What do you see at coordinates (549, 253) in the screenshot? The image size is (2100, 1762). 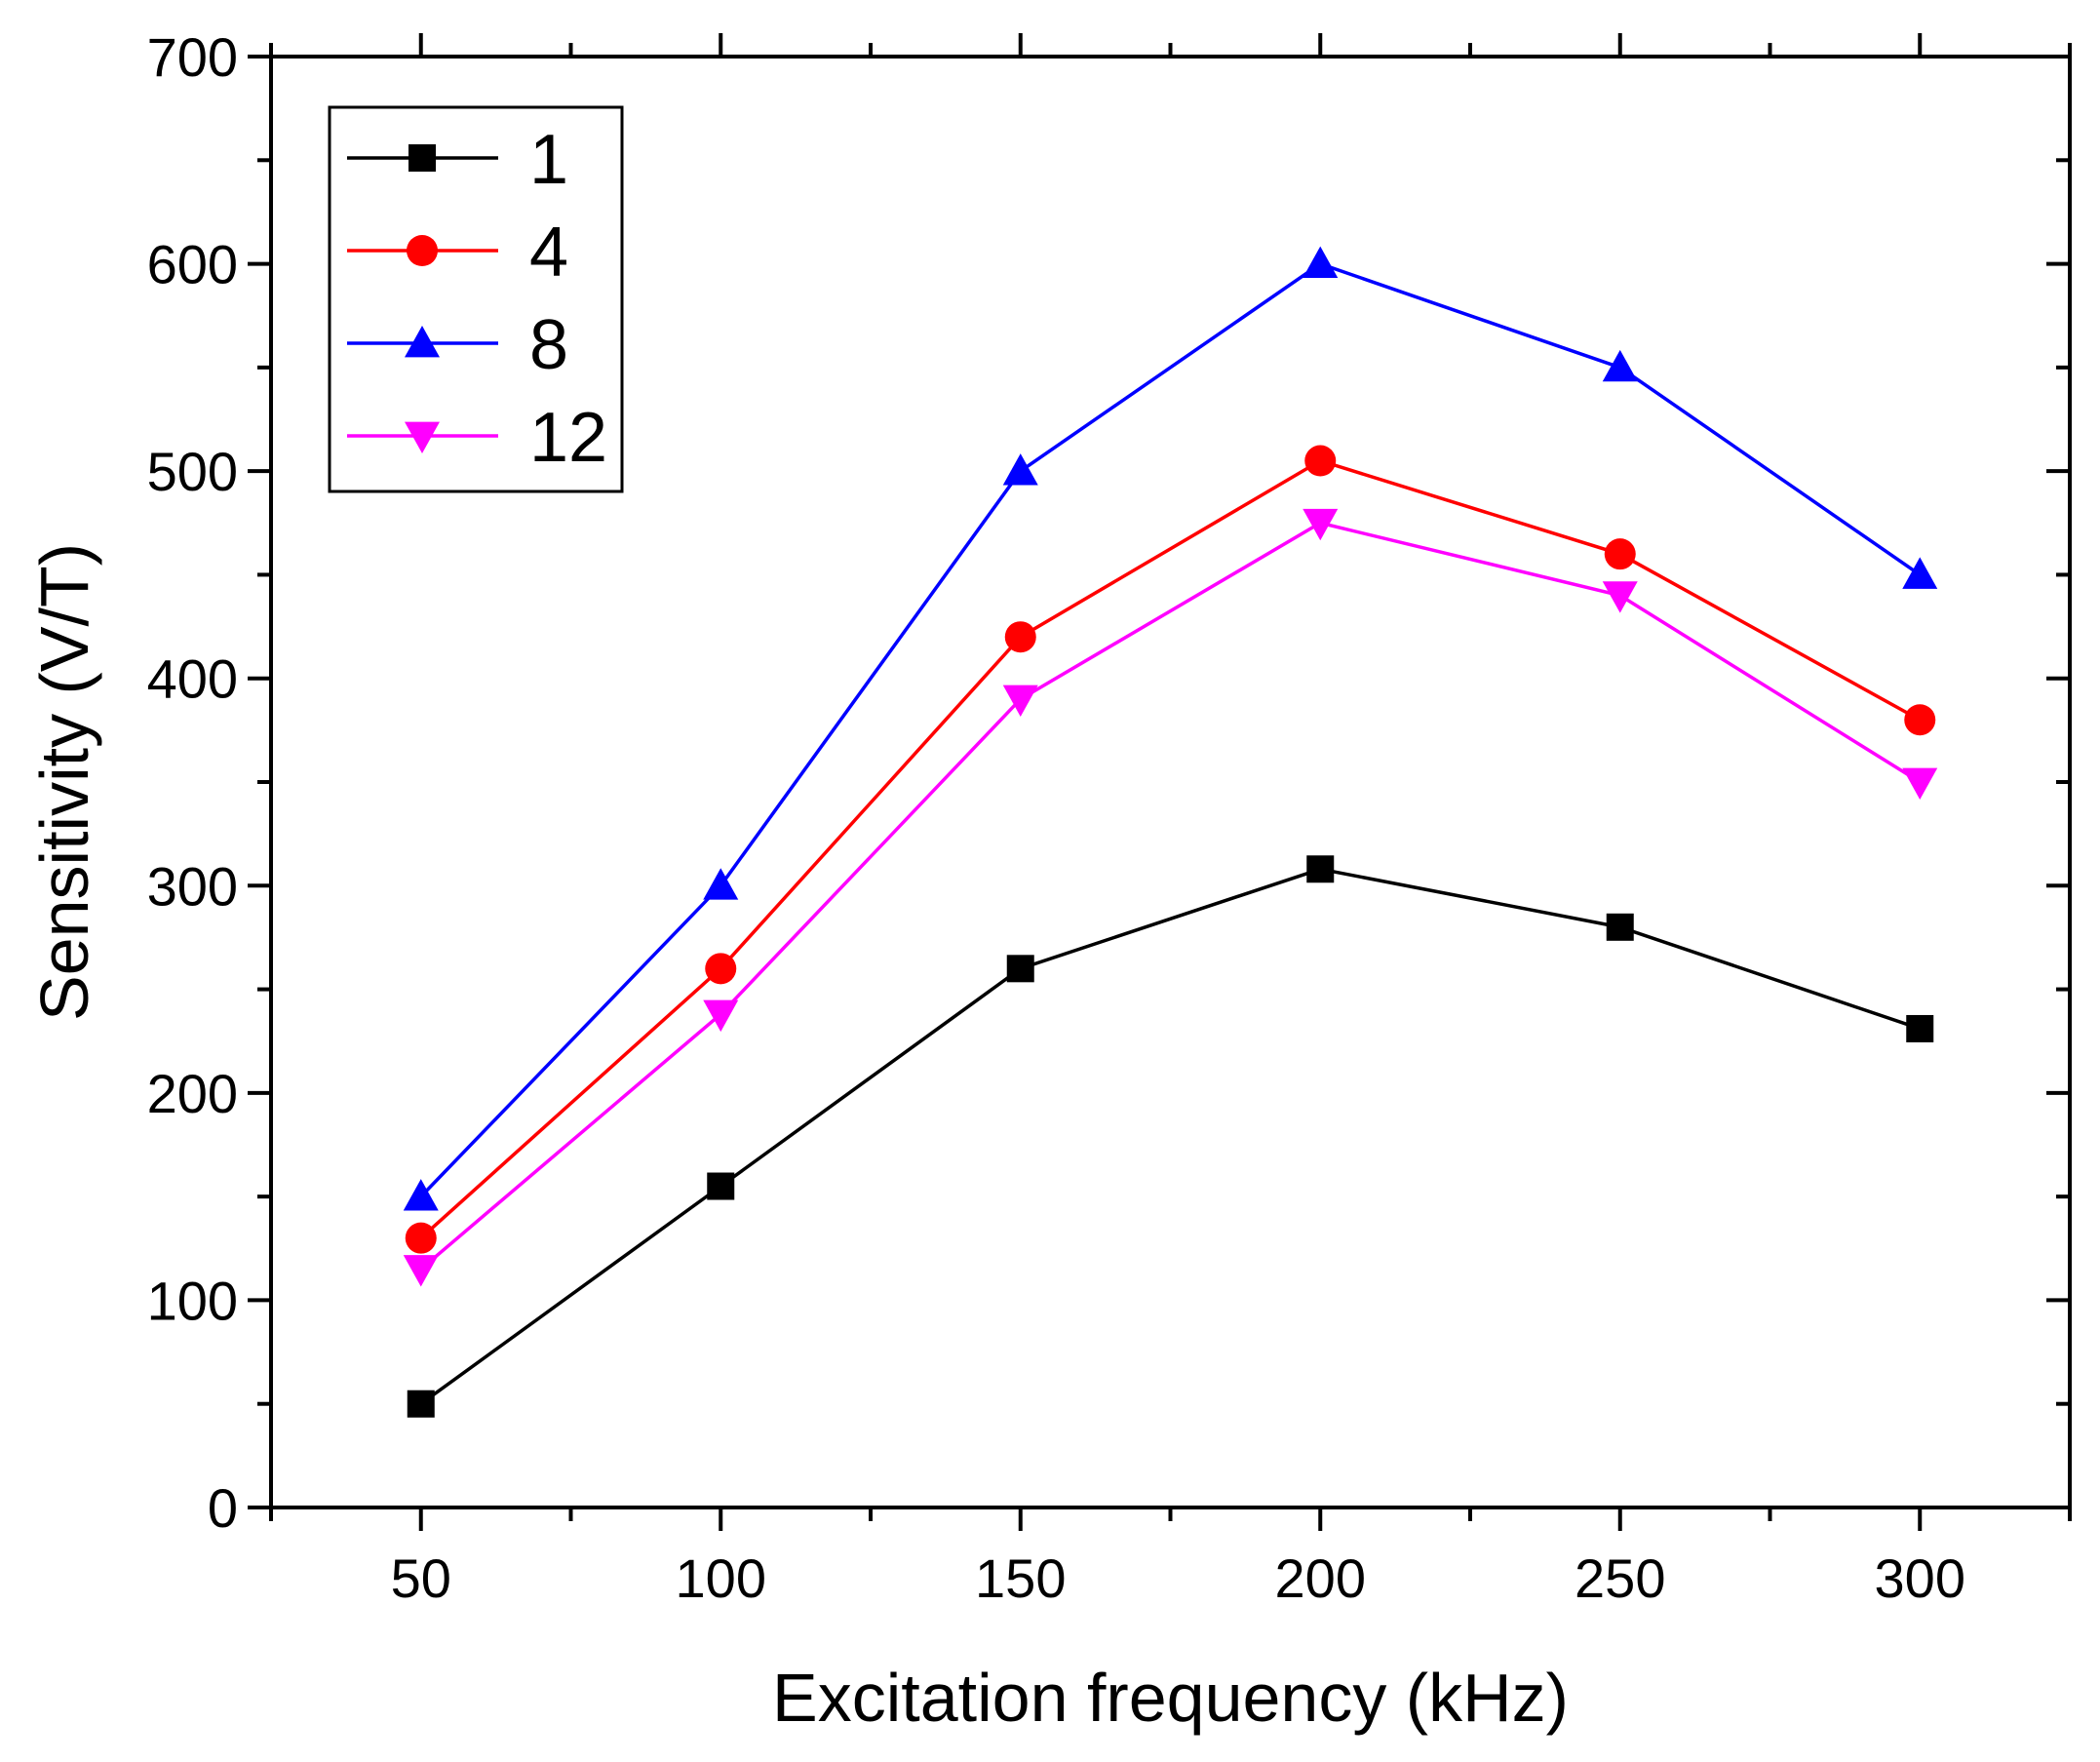 I see `legend-label: 4` at bounding box center [549, 253].